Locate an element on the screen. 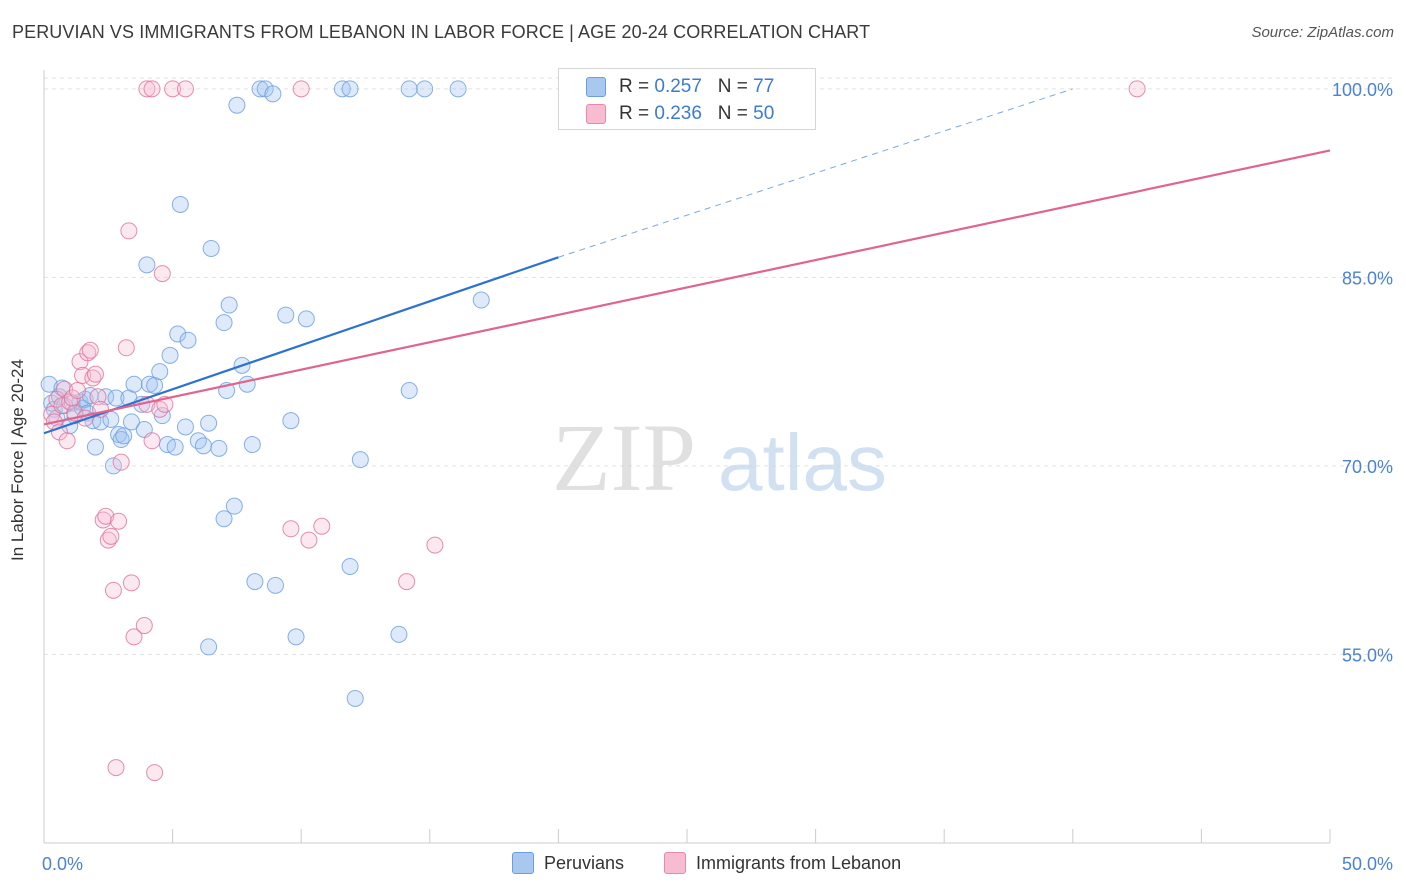  x-tick-label: 50.0% is located at coordinates (1367, 864).